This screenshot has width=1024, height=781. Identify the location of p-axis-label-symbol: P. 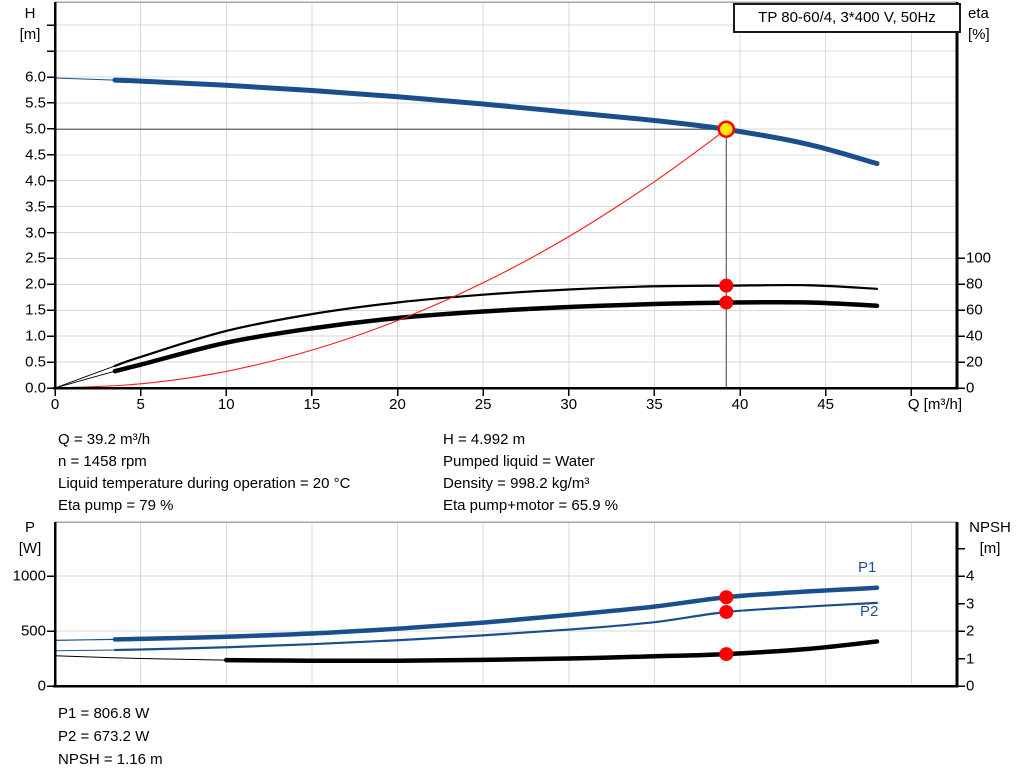
(29, 527).